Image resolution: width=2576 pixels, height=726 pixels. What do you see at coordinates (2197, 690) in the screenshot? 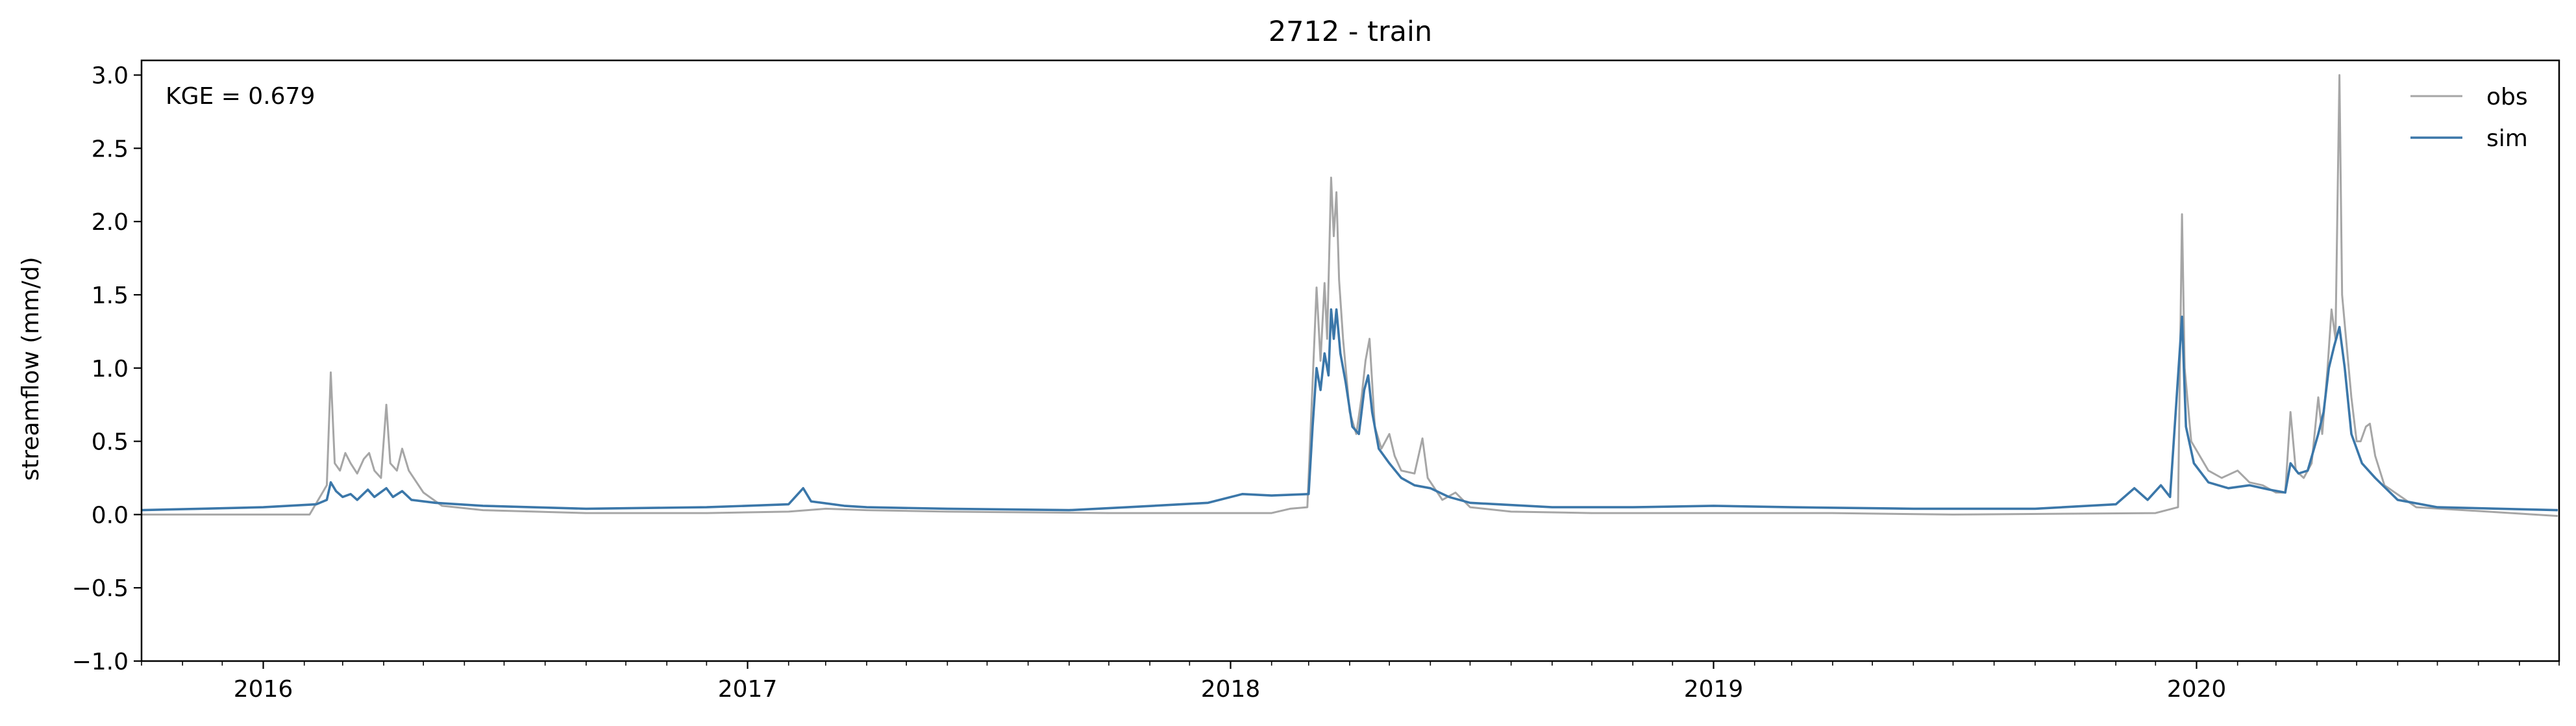
I see `x-tick-label: 2020` at bounding box center [2197, 690].